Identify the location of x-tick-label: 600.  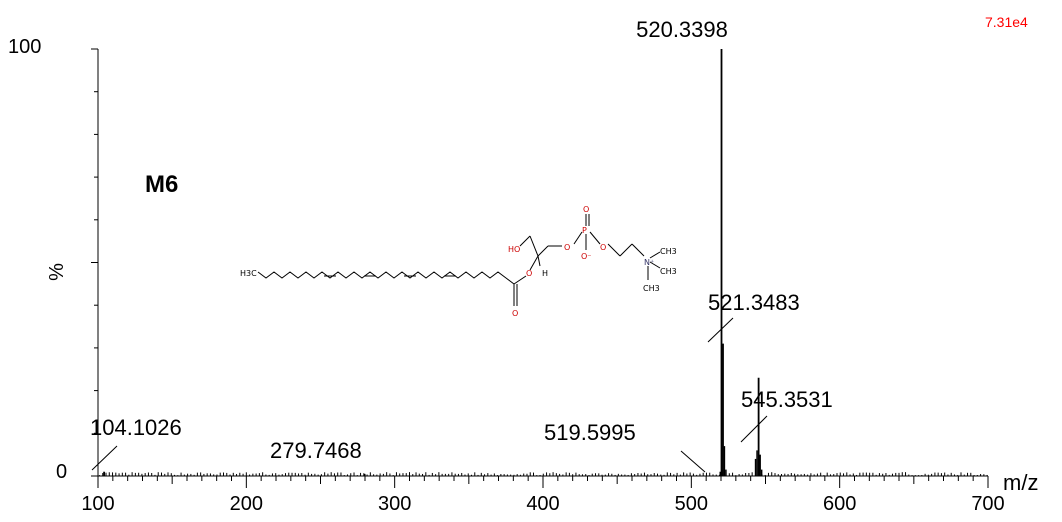
(839, 504).